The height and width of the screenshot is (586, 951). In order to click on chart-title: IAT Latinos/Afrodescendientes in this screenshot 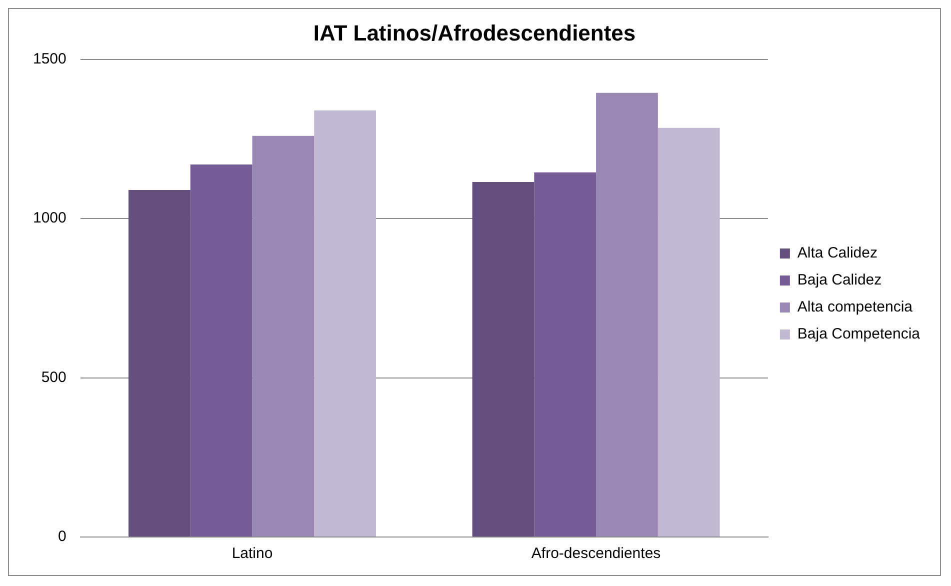, I will do `click(474, 33)`.